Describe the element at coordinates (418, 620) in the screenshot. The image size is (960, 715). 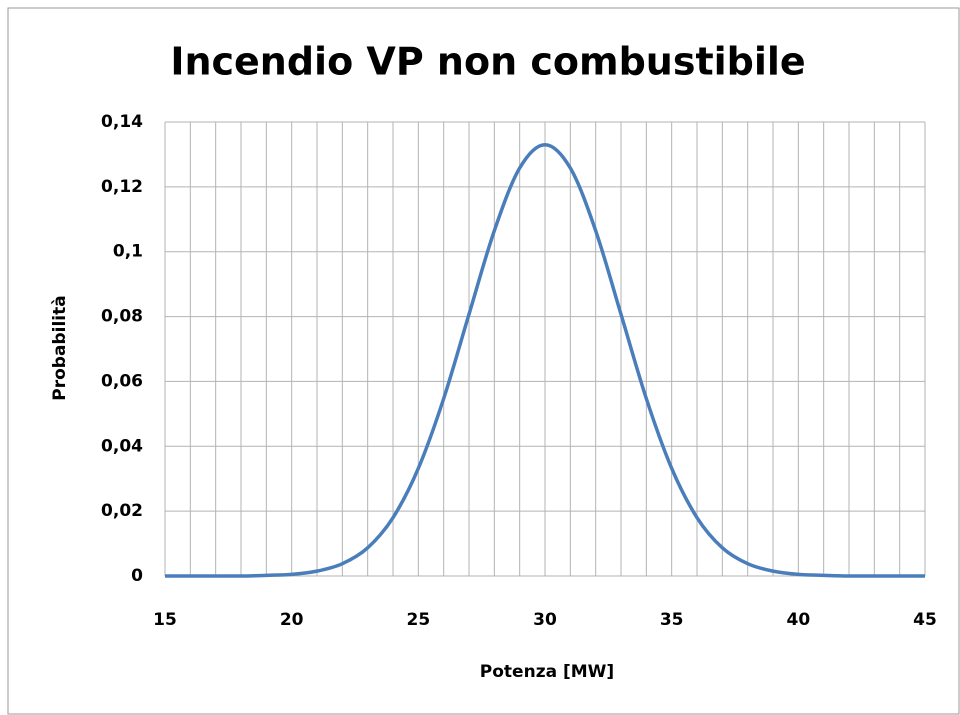
I see `x-tick-label: 25` at that location.